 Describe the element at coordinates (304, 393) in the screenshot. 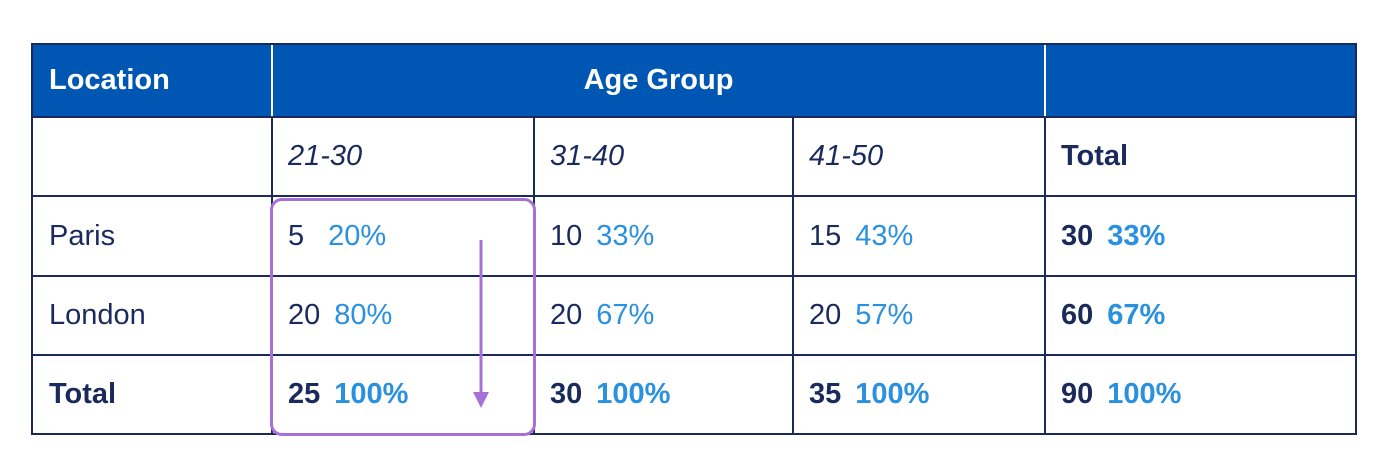

I see `cell-count: 25` at that location.